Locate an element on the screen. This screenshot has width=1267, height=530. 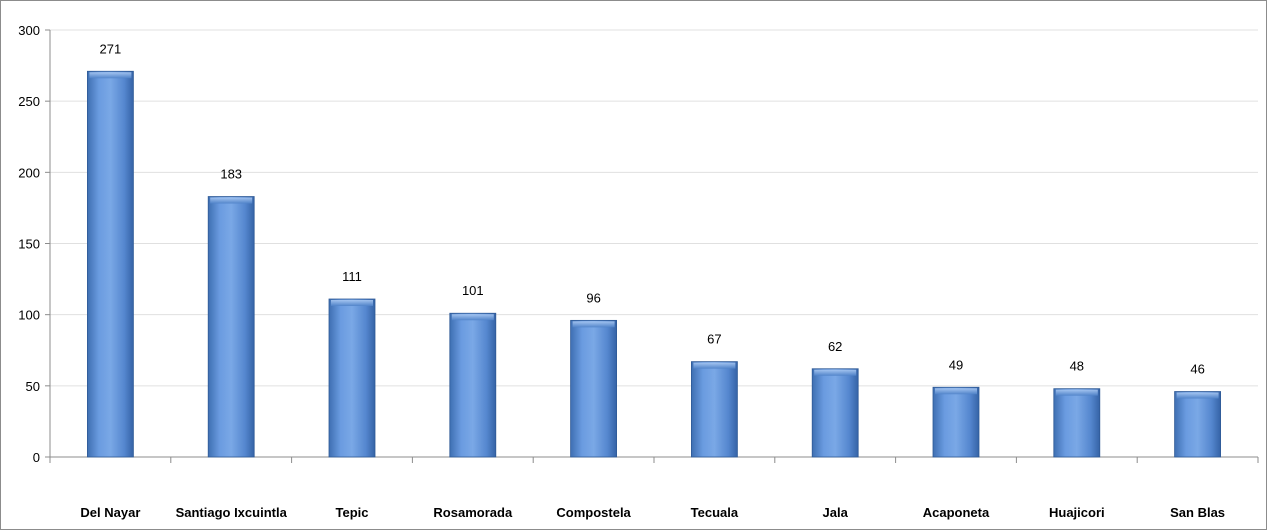
y-tick-label: 100 is located at coordinates (29, 315).